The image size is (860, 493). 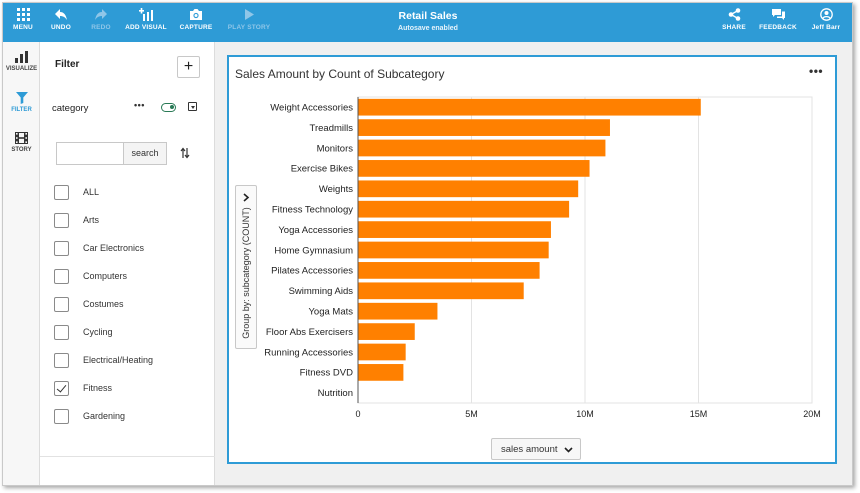 What do you see at coordinates (249, 14) in the screenshot?
I see `play-icon` at bounding box center [249, 14].